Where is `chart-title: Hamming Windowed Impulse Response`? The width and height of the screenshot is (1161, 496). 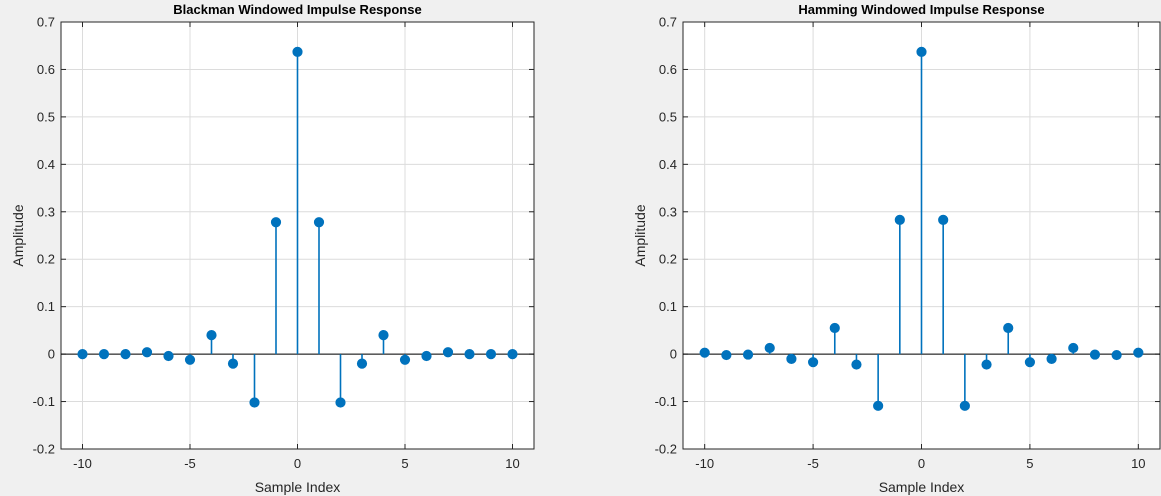
chart-title: Hamming Windowed Impulse Response is located at coordinates (921, 9).